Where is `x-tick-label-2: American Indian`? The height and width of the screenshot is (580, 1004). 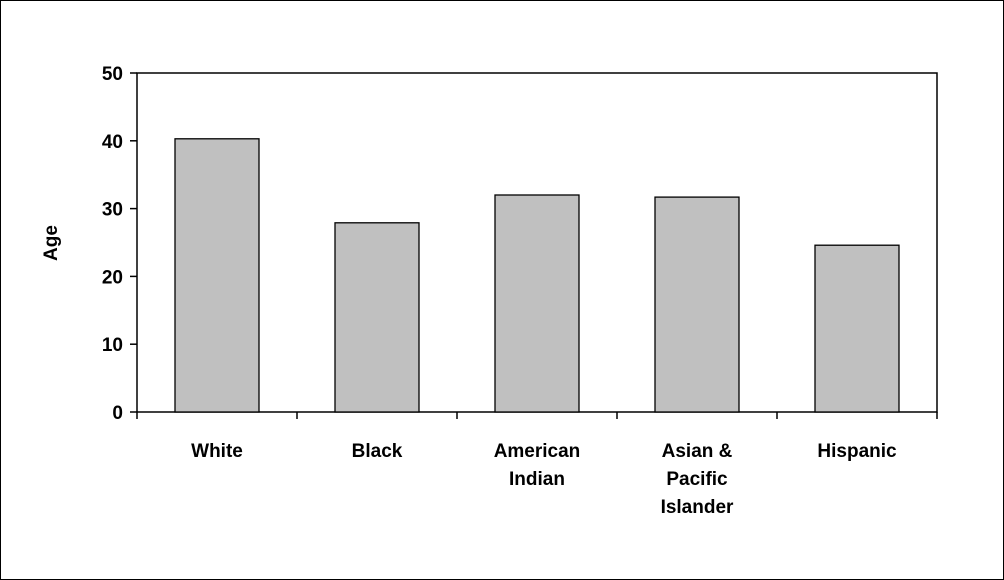 x-tick-label-2: American Indian is located at coordinates (537, 465).